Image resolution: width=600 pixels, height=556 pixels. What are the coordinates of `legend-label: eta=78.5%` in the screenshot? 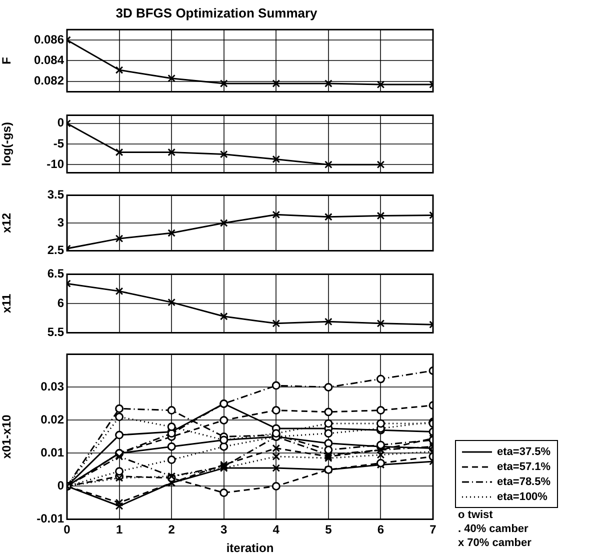 It's located at (524, 482).